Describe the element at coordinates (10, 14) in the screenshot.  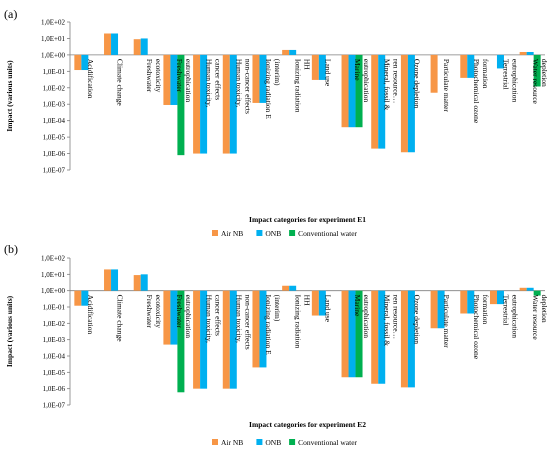
I see `panel-label: (a)` at that location.